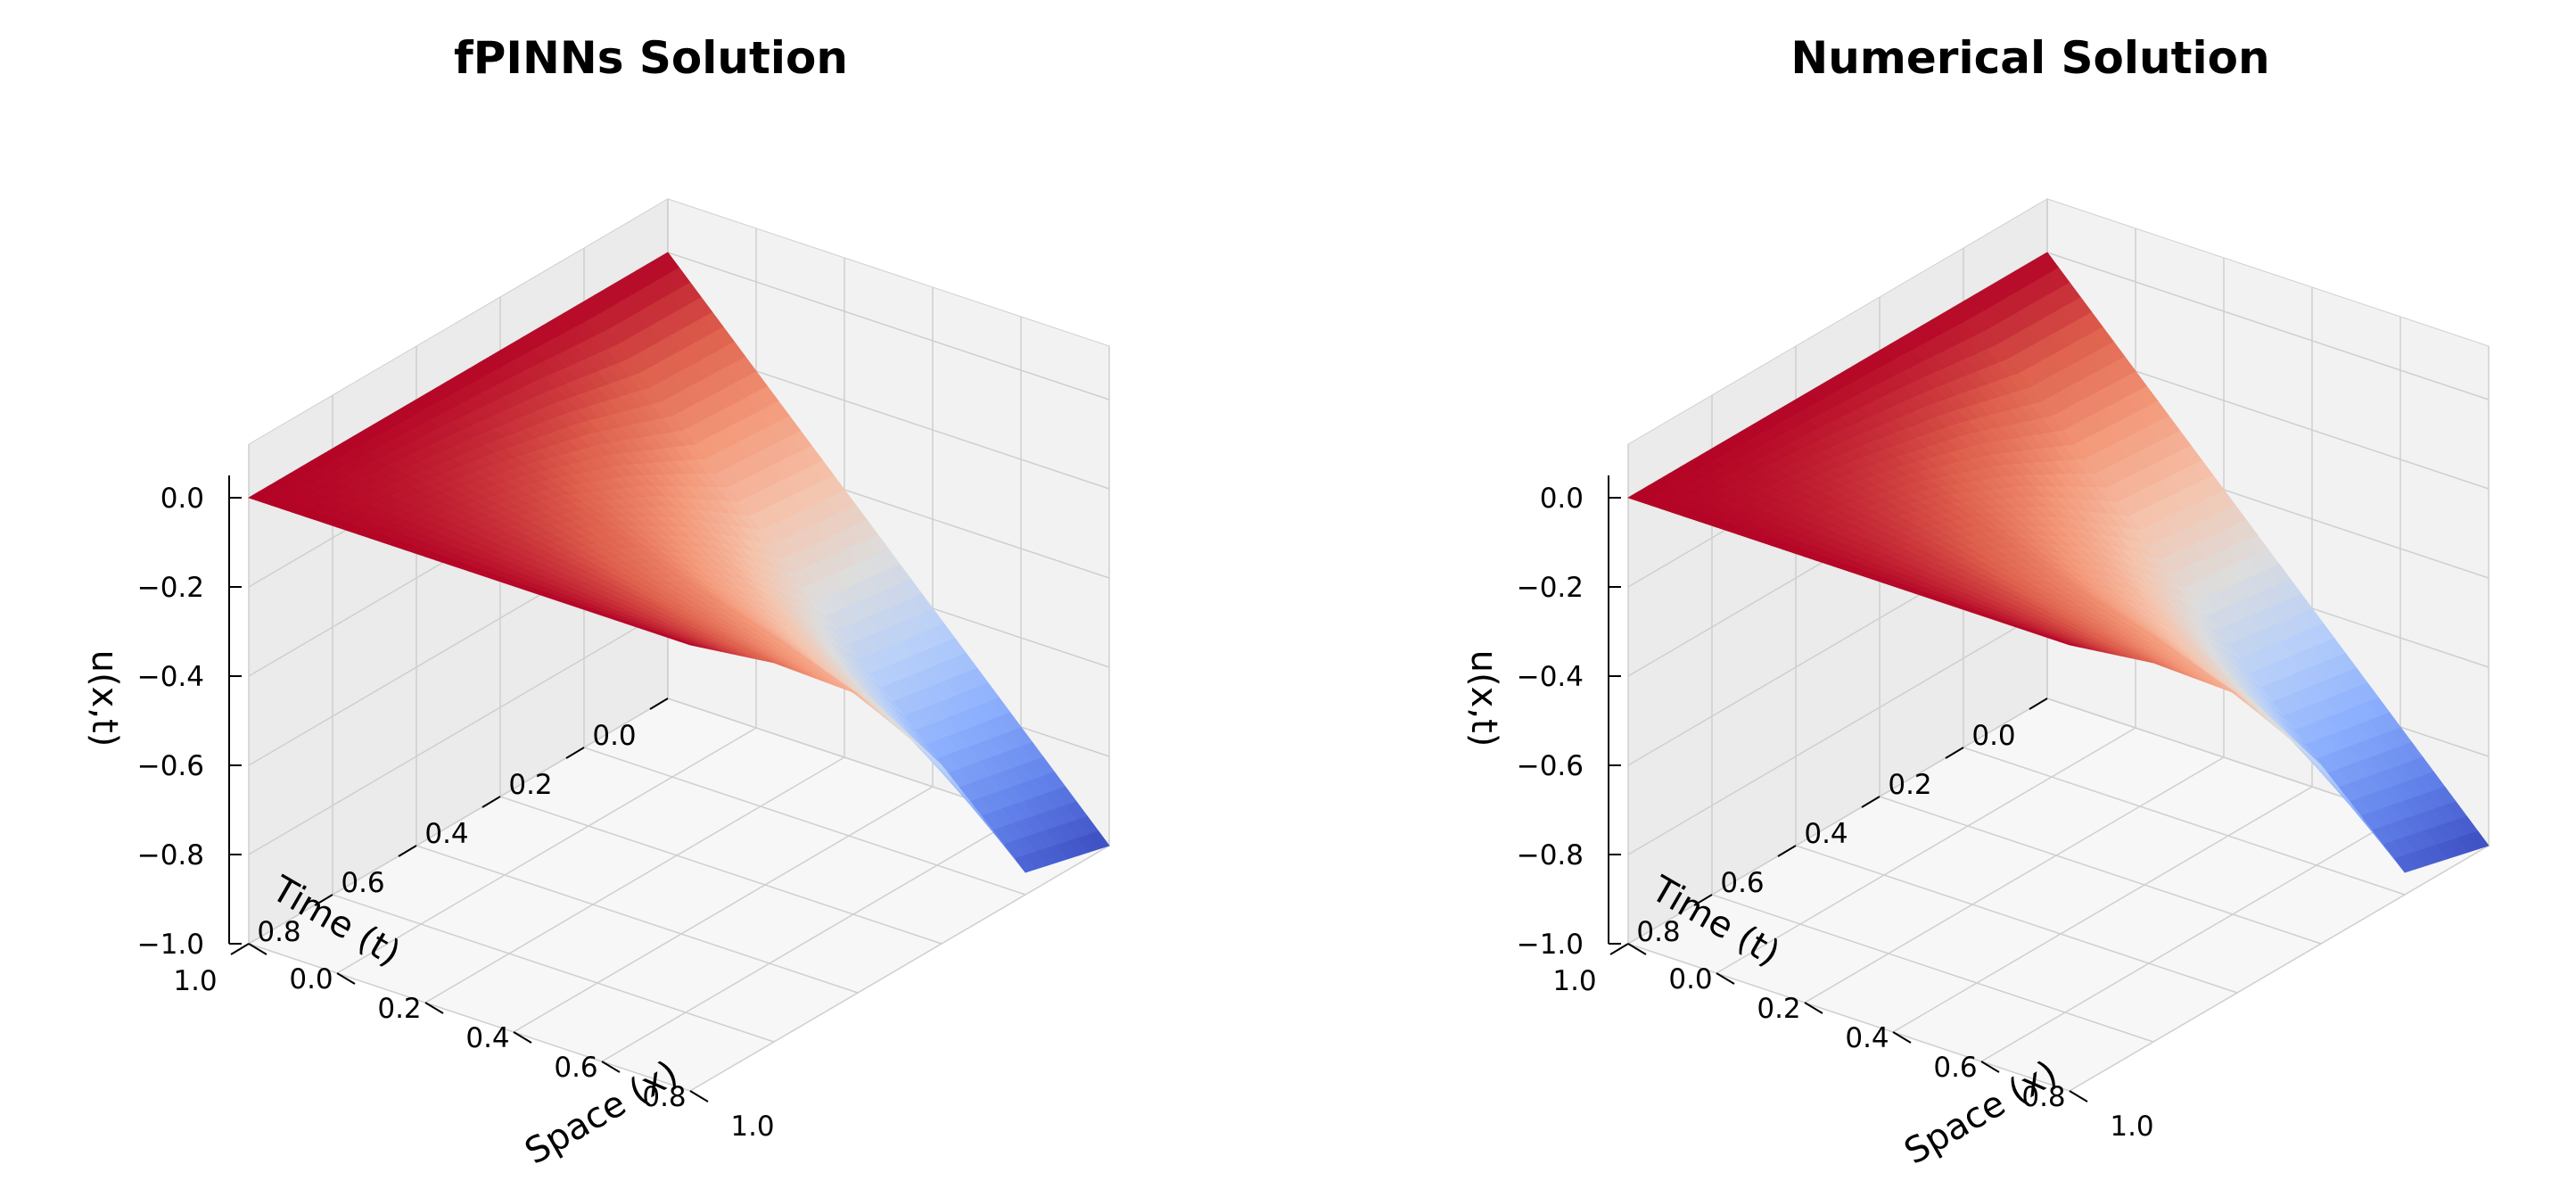 This screenshot has height=1181, width=2576. I want to click on chart-title: fPINNs Solution, so click(651, 58).